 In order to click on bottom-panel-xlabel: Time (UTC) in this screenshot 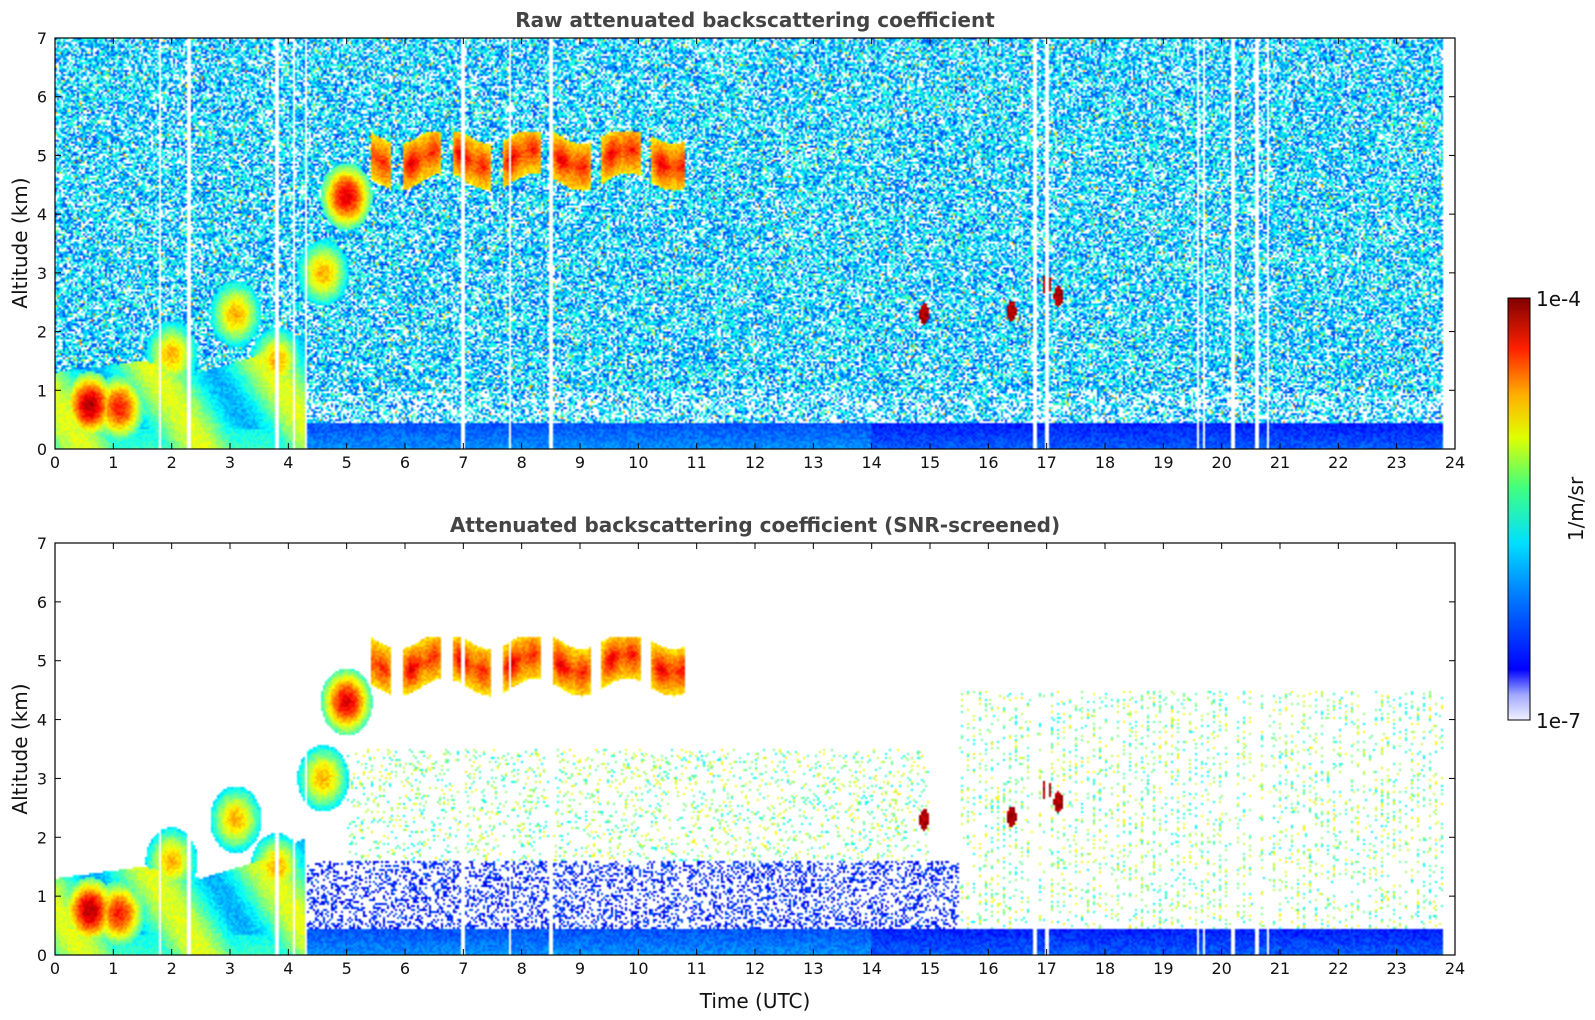, I will do `click(755, 1001)`.